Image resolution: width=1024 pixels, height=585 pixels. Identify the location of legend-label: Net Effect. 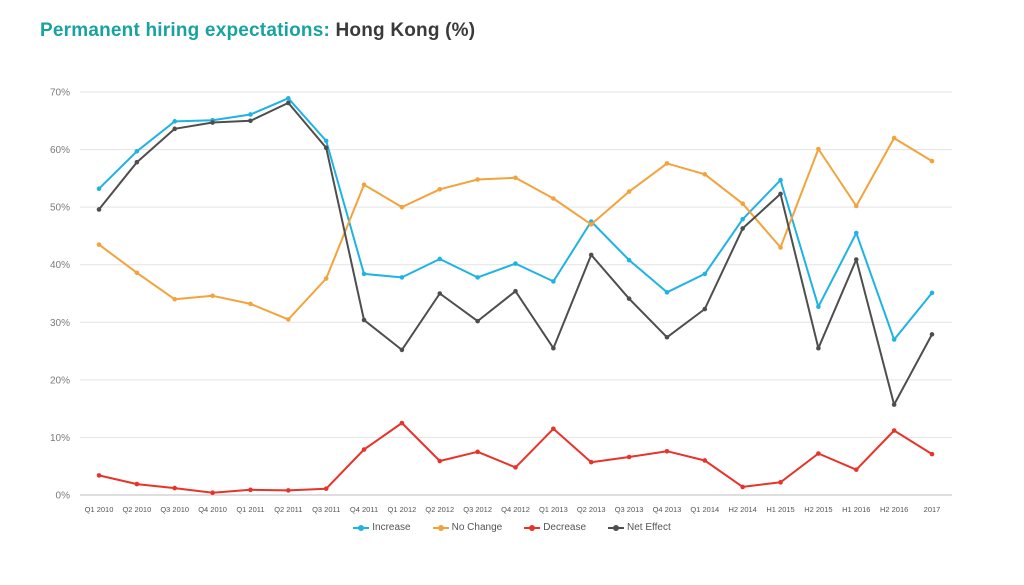
(649, 527).